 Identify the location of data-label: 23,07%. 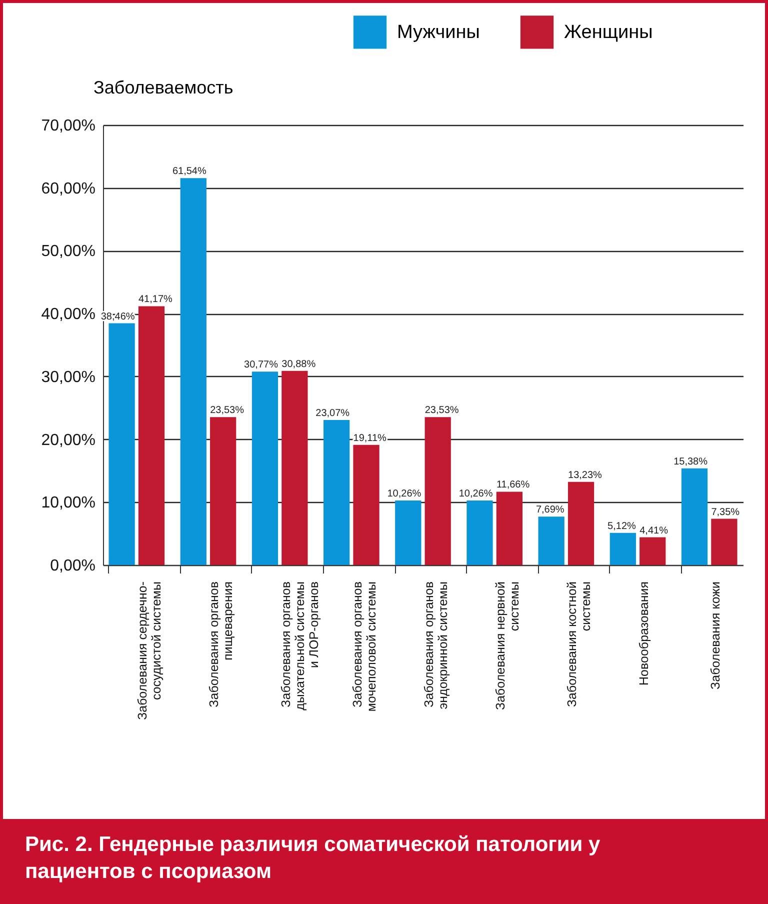
(333, 413).